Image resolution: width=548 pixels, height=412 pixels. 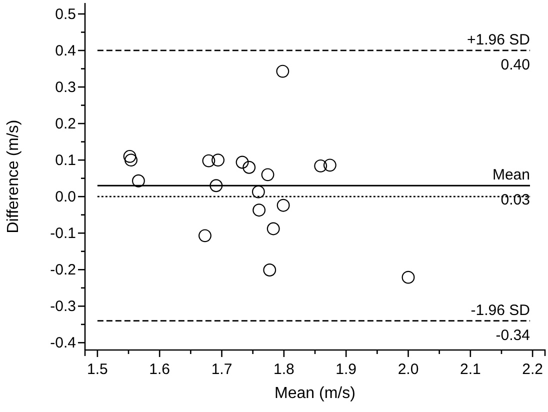 What do you see at coordinates (65, 51) in the screenshot?
I see `y-tick-label: 0.4` at bounding box center [65, 51].